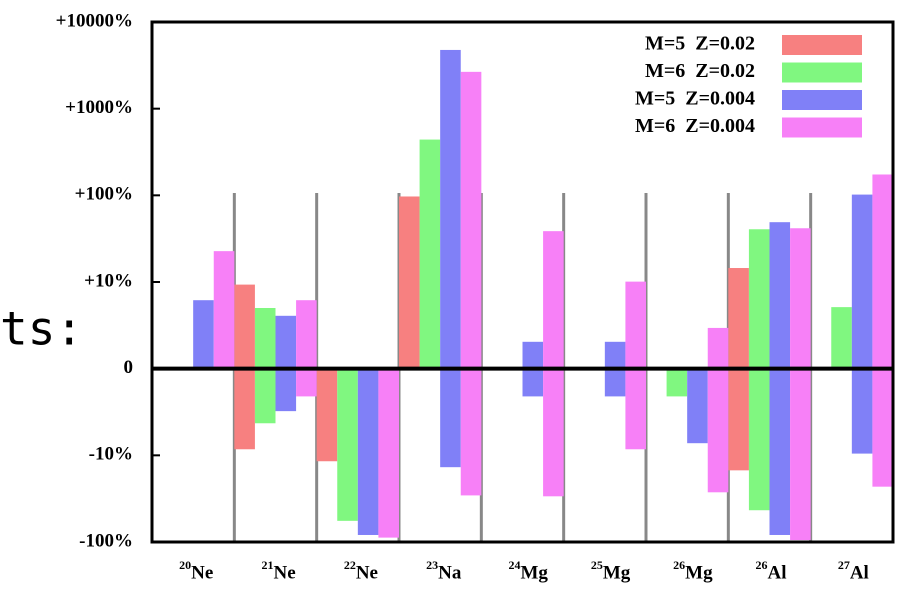 The image size is (897, 589). I want to click on mass-number: 23, so click(432, 565).